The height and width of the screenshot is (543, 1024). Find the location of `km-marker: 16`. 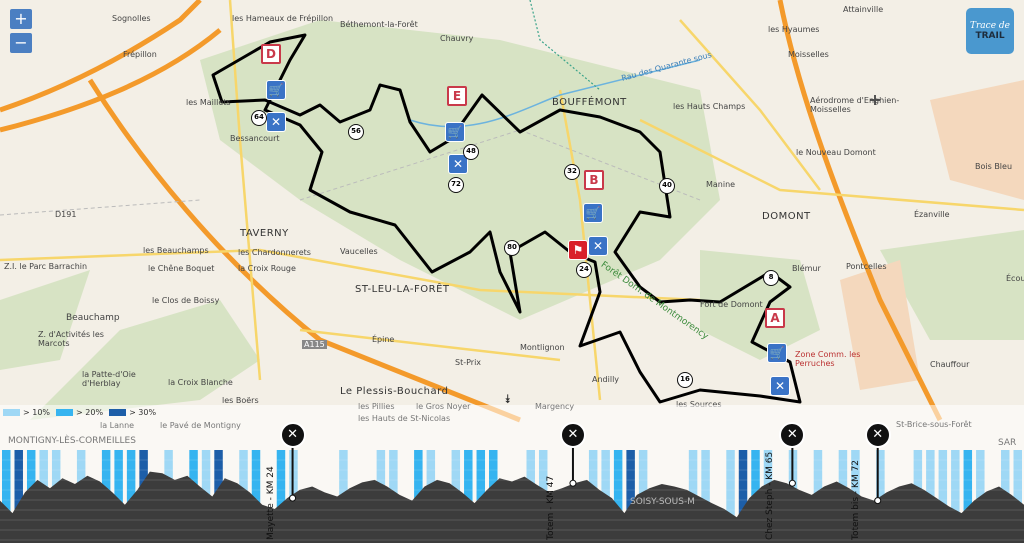

km-marker: 16 is located at coordinates (685, 380).